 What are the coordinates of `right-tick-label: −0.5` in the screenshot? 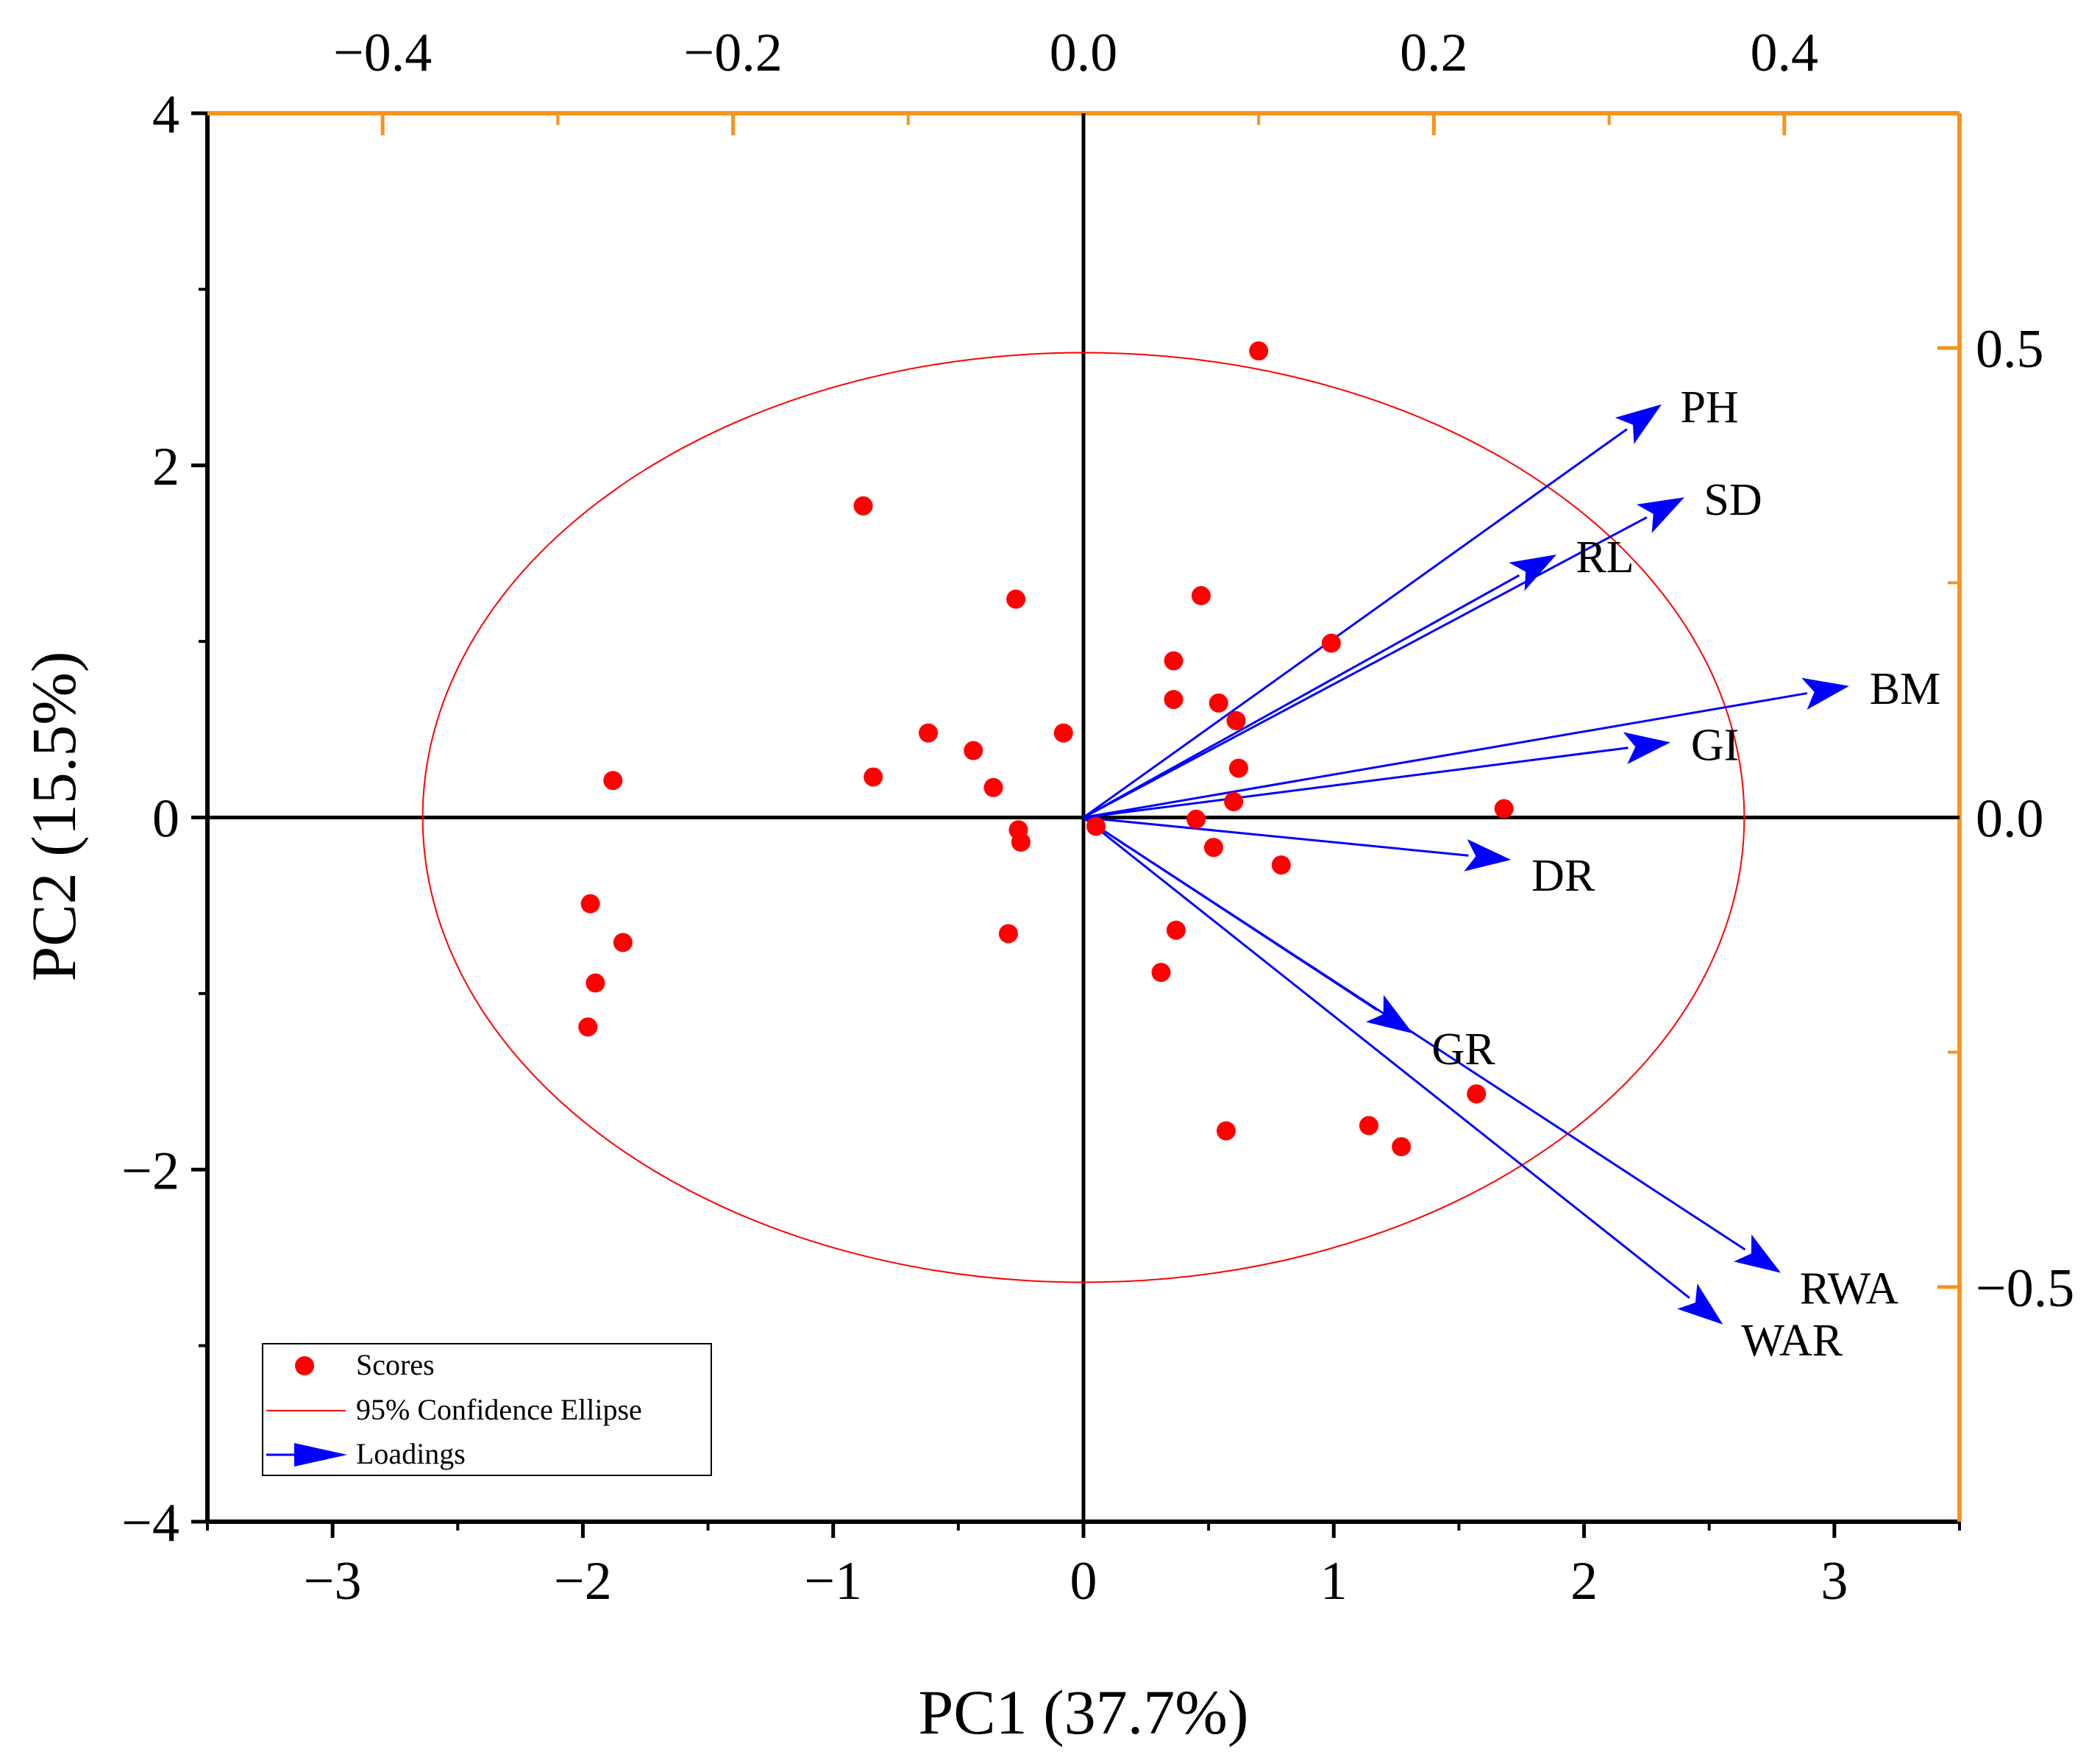 It's located at (2025, 1288).